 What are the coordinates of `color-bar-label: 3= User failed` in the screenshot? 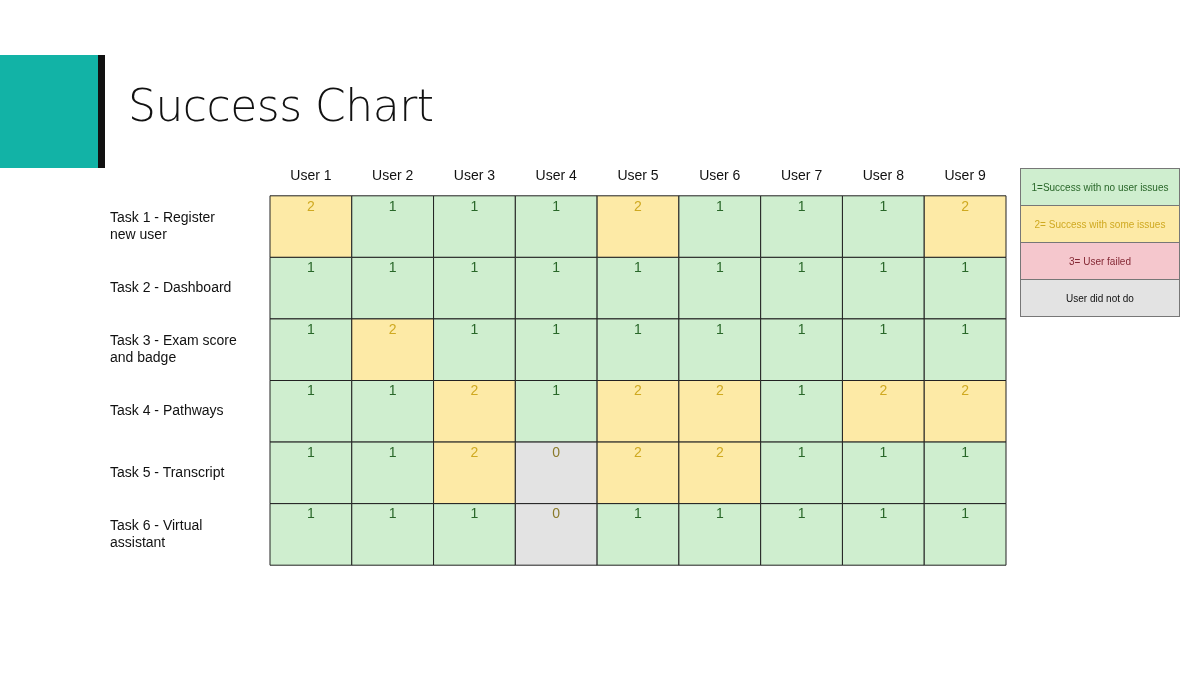 It's located at (1100, 261).